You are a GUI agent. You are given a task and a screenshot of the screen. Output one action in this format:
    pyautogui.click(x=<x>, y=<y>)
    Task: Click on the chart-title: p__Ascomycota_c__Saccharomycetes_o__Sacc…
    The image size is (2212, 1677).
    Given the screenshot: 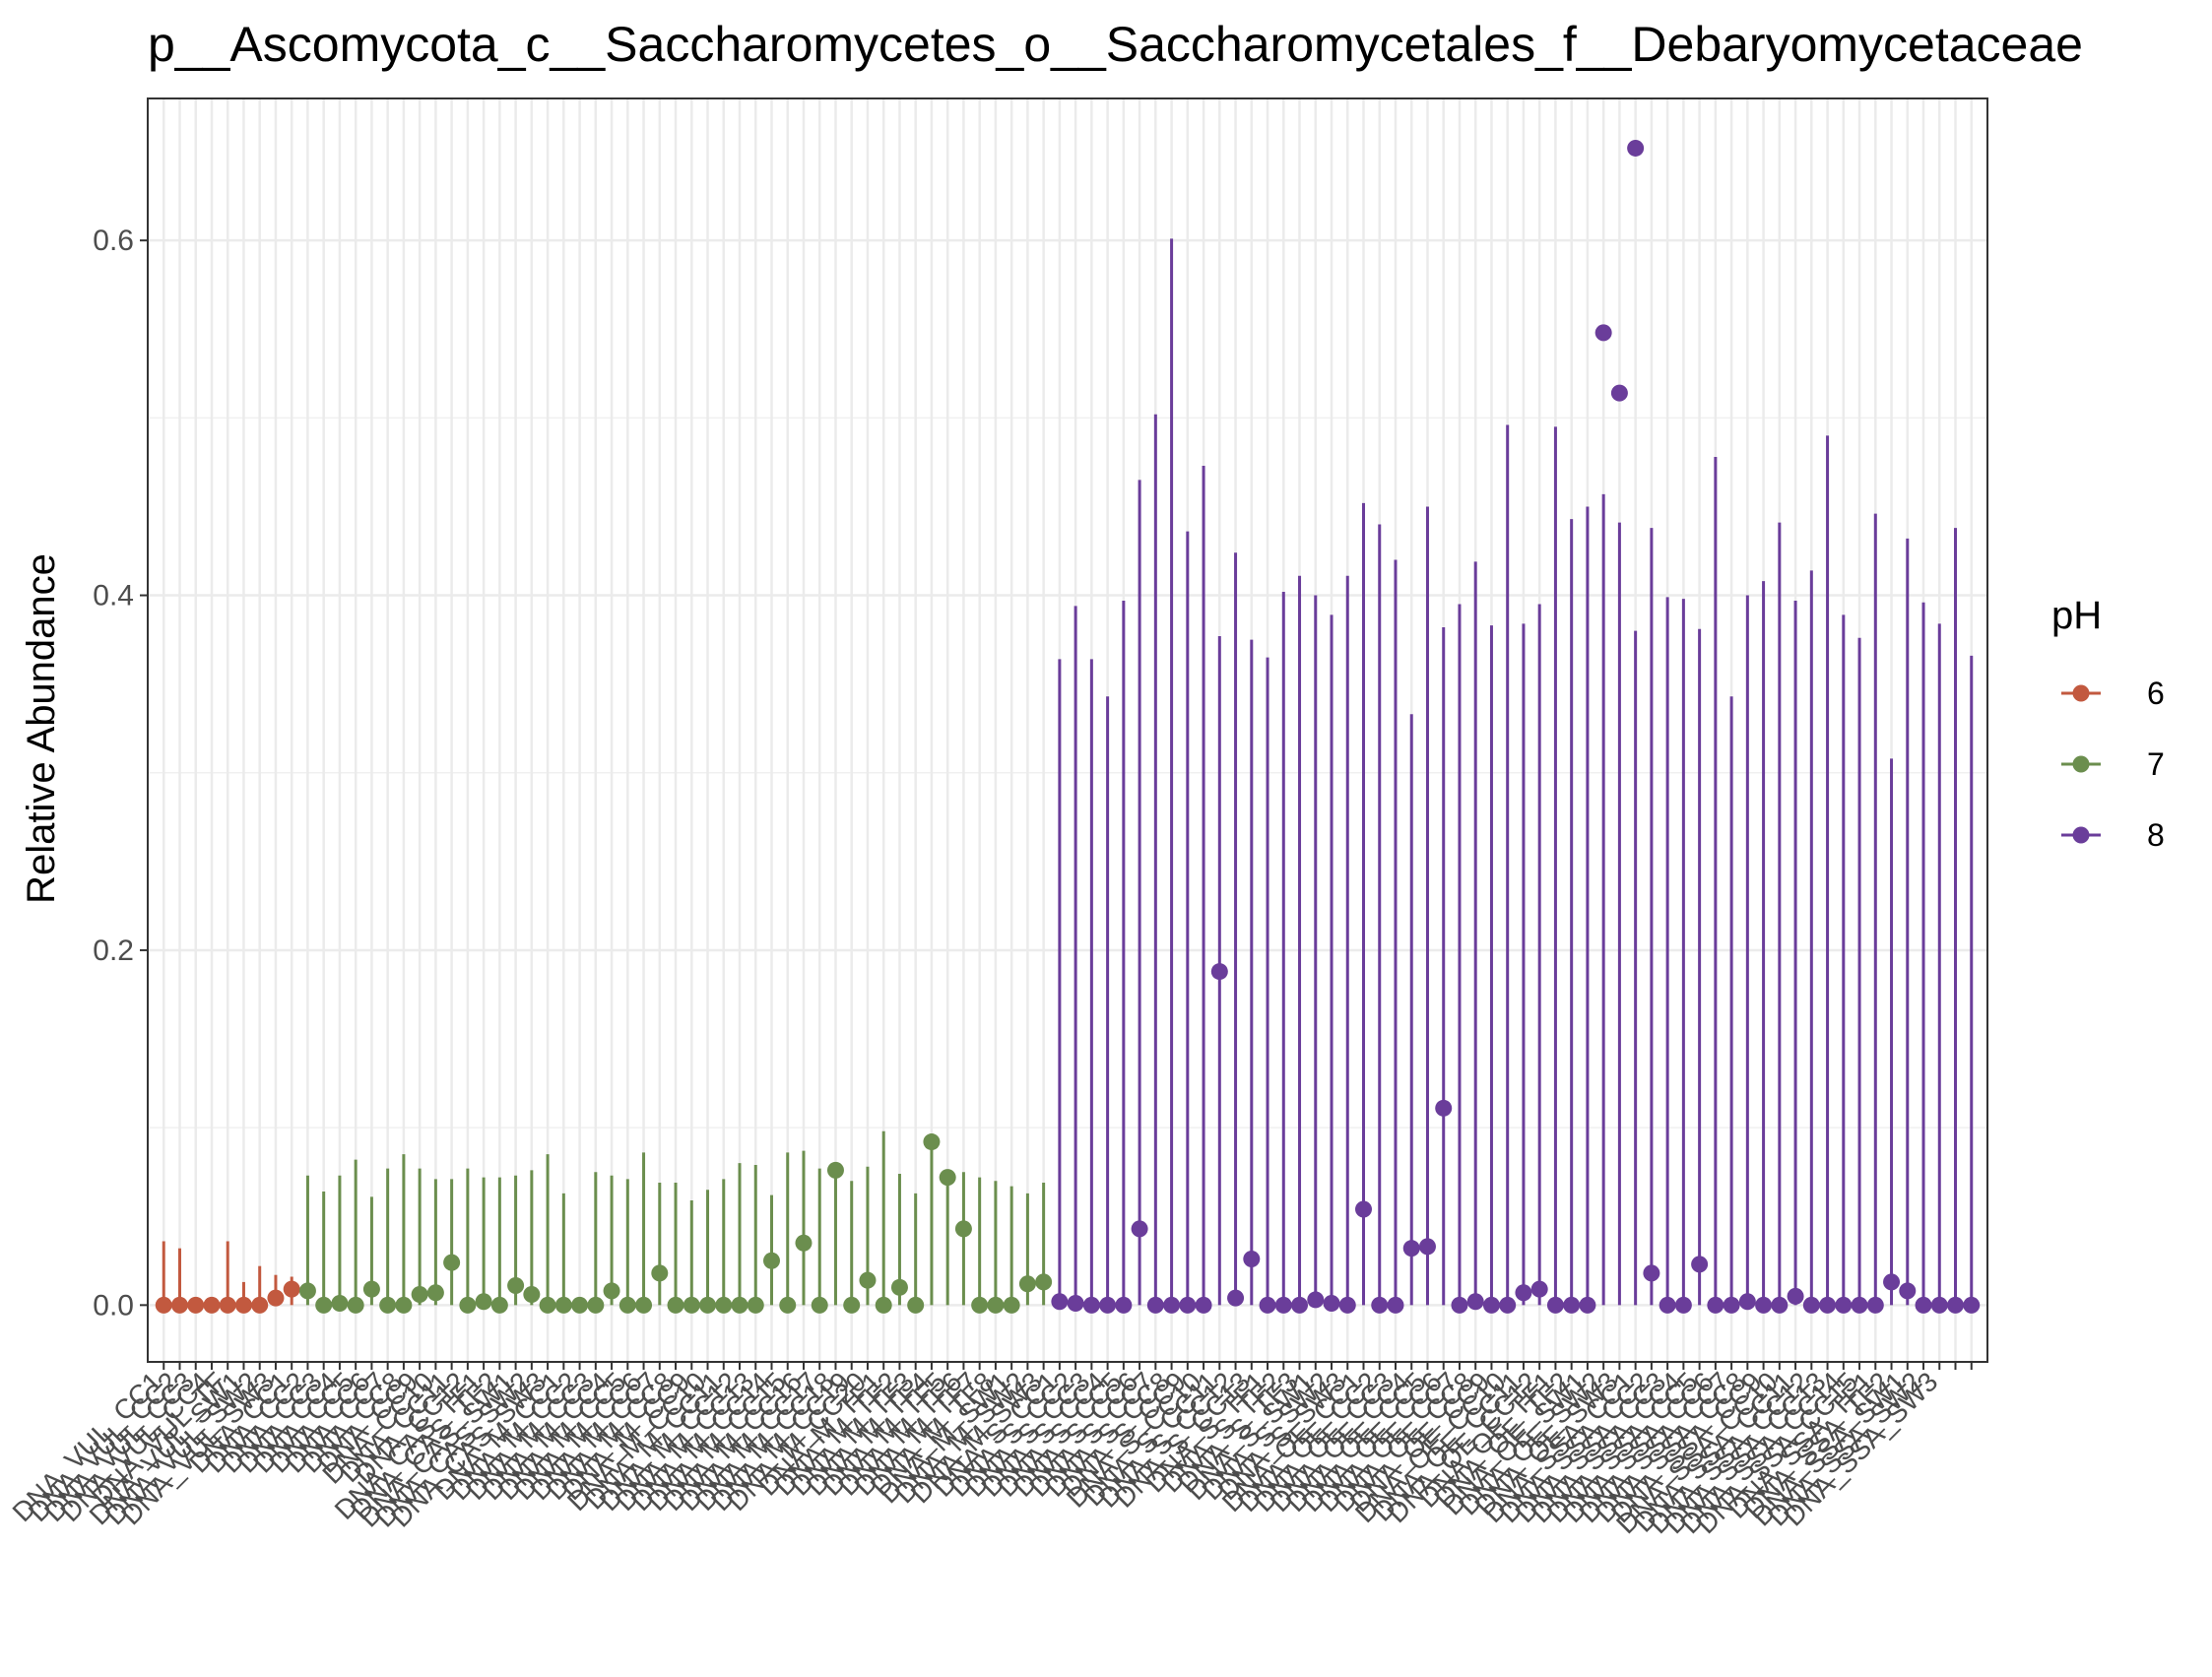 What is the action you would take?
    pyautogui.click(x=1115, y=44)
    